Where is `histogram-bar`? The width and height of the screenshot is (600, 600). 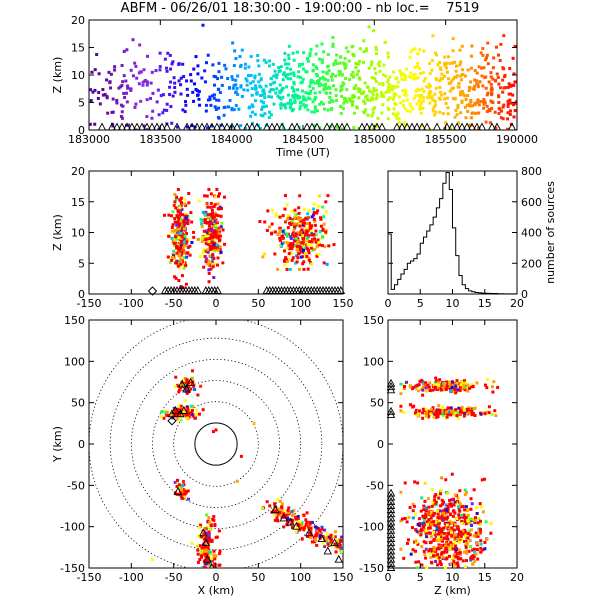
histogram-bar is located at coordinates (441, 246).